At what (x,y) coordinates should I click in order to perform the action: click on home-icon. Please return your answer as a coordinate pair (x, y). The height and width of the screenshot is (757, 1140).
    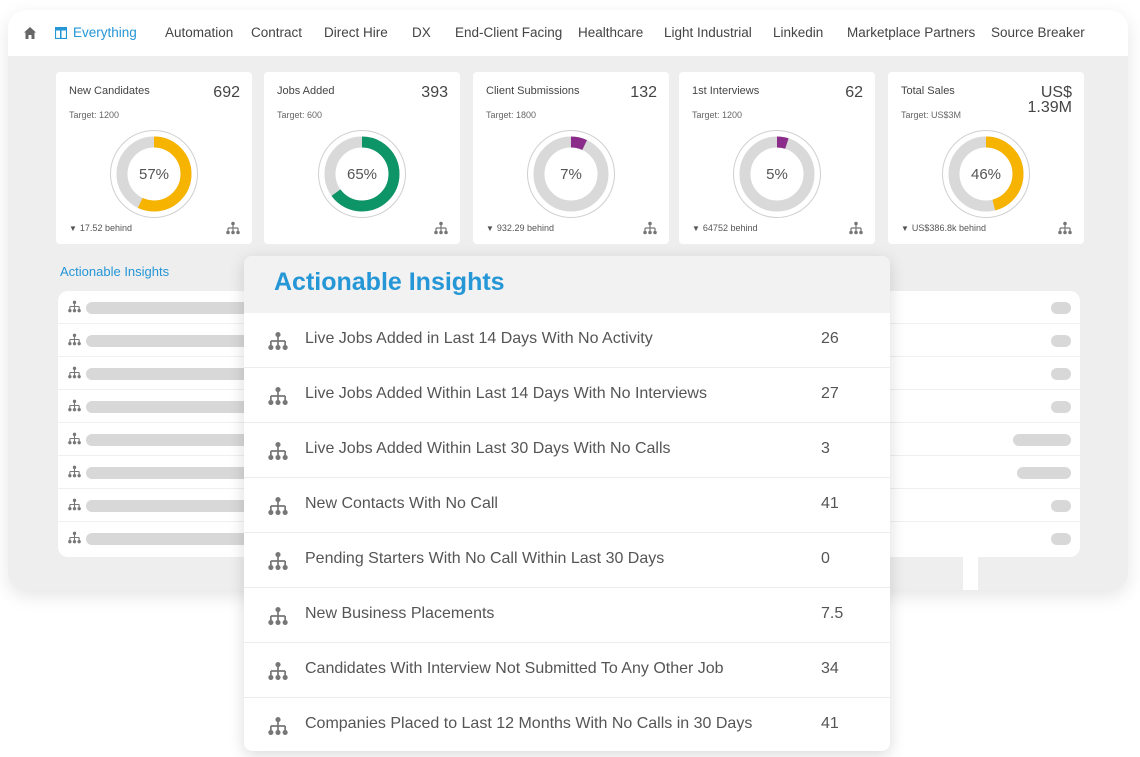
    Looking at the image, I should click on (30, 33).